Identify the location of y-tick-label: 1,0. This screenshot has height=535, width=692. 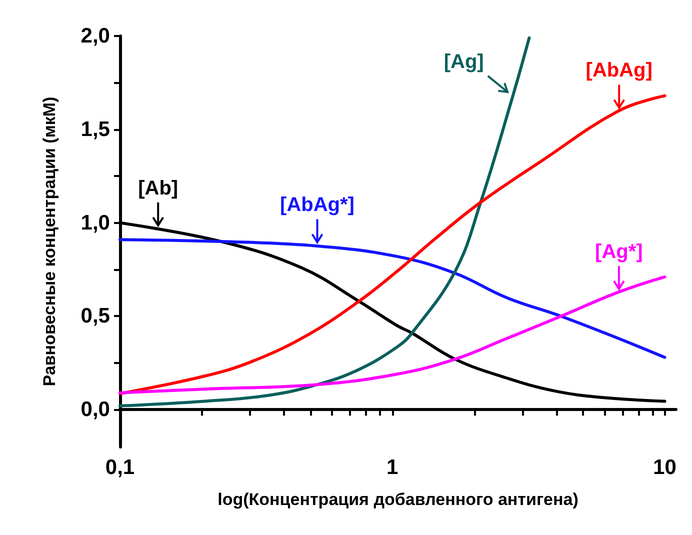
(95, 222).